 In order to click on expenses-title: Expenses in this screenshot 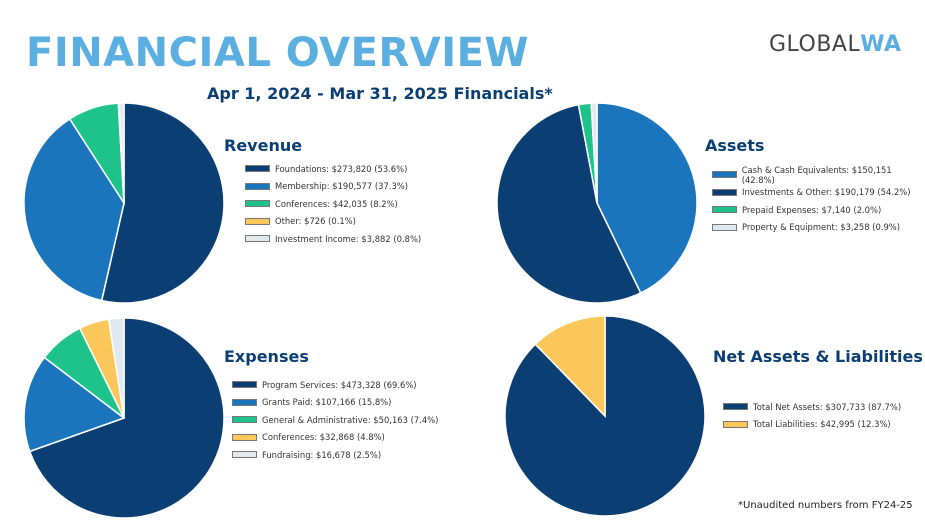, I will do `click(266, 356)`.